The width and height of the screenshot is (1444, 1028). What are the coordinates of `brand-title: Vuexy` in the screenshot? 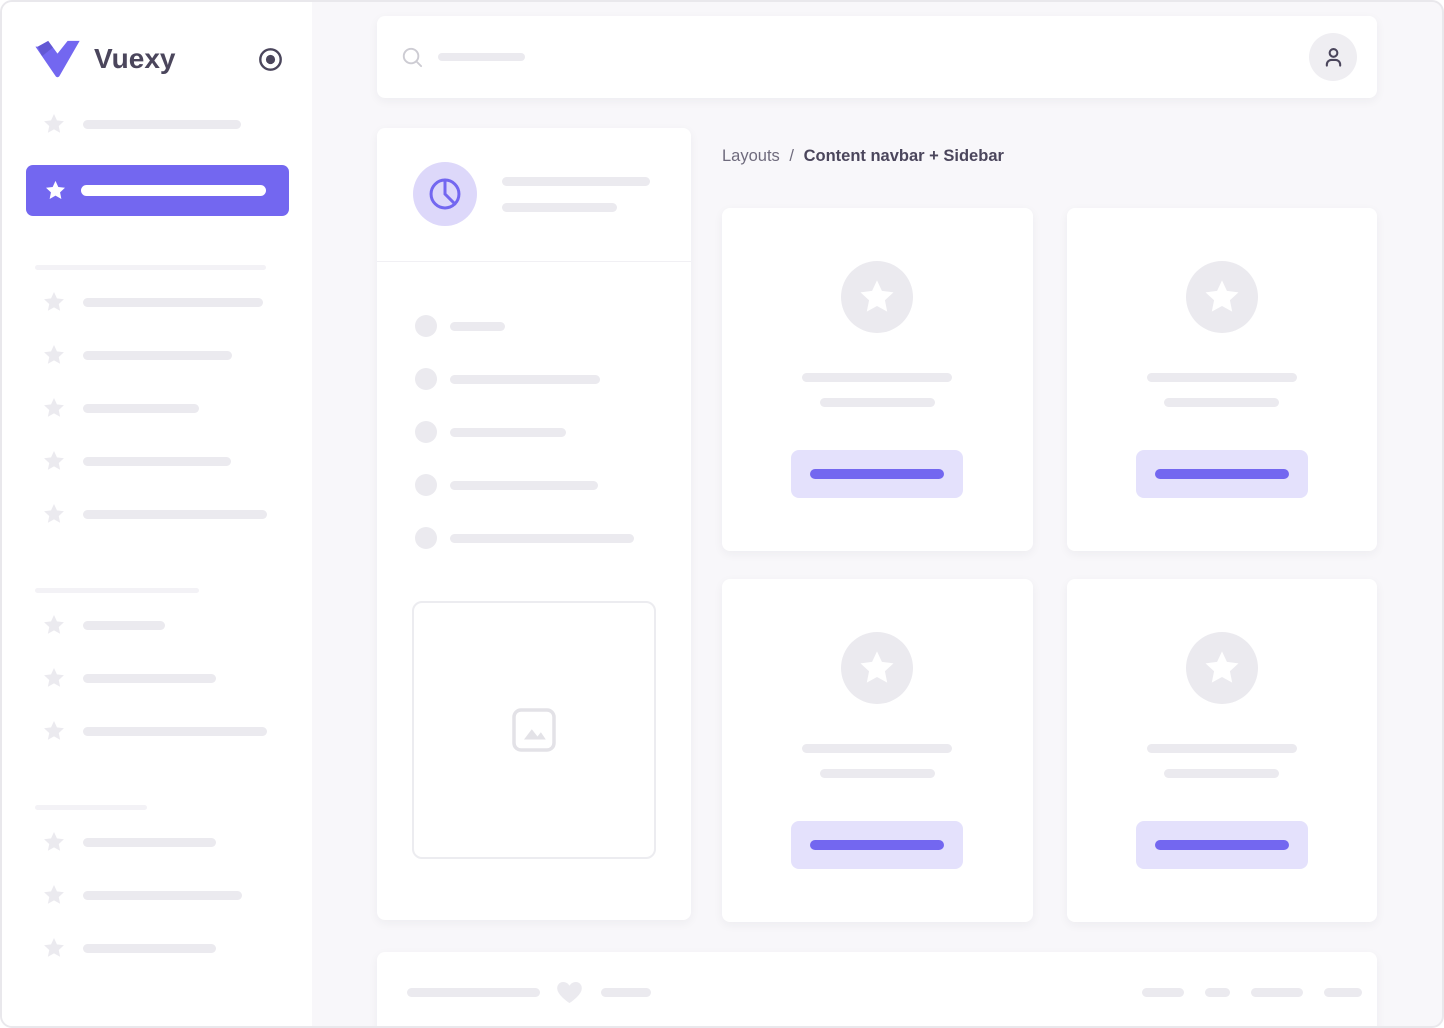 It's located at (135, 58).